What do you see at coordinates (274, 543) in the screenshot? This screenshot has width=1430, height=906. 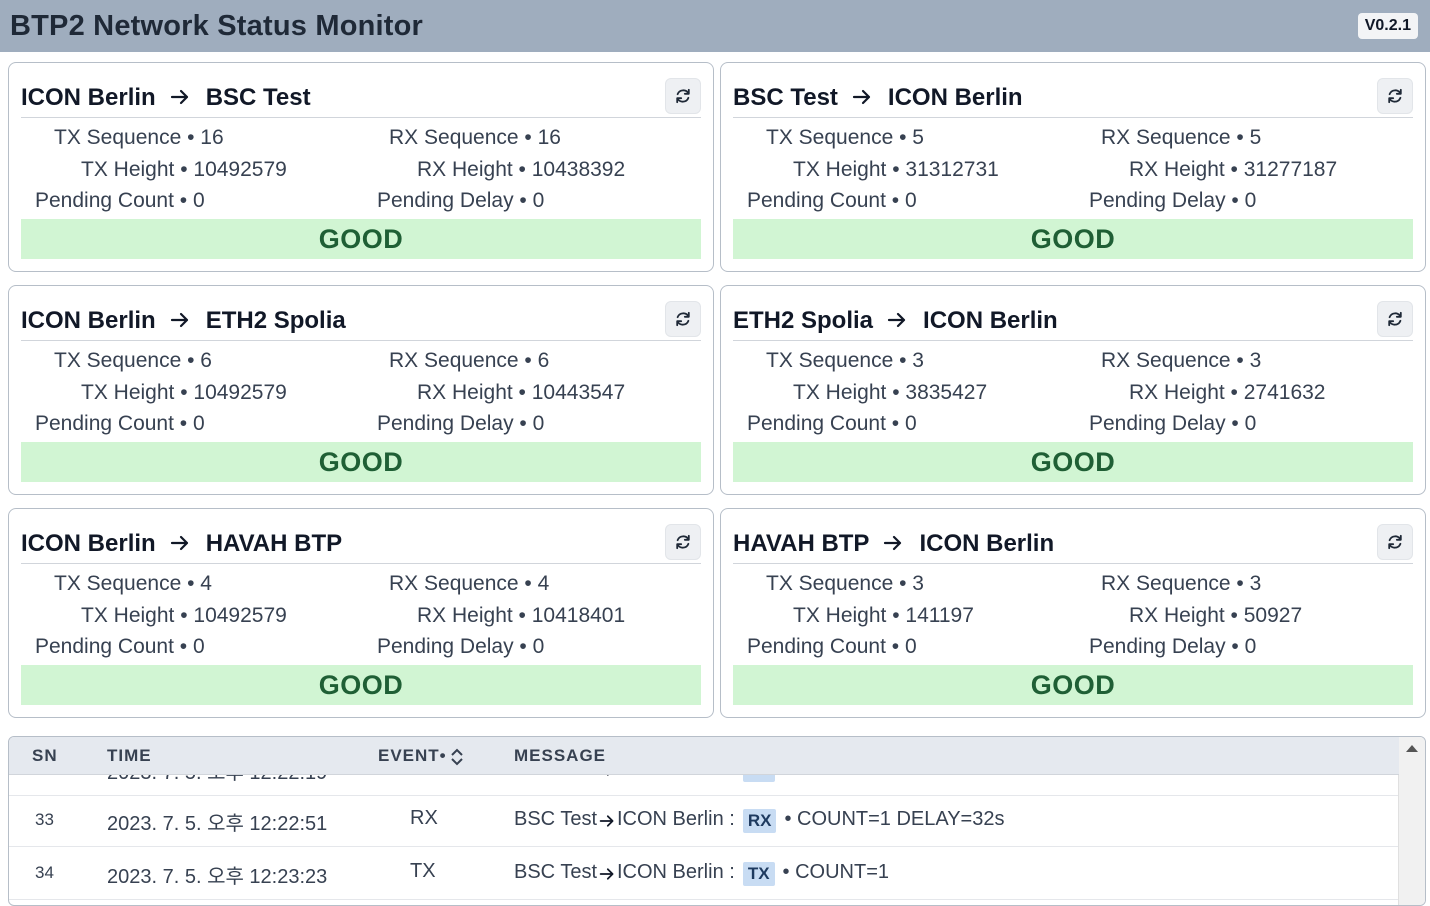 I see `route-to: HAVAH BTP` at bounding box center [274, 543].